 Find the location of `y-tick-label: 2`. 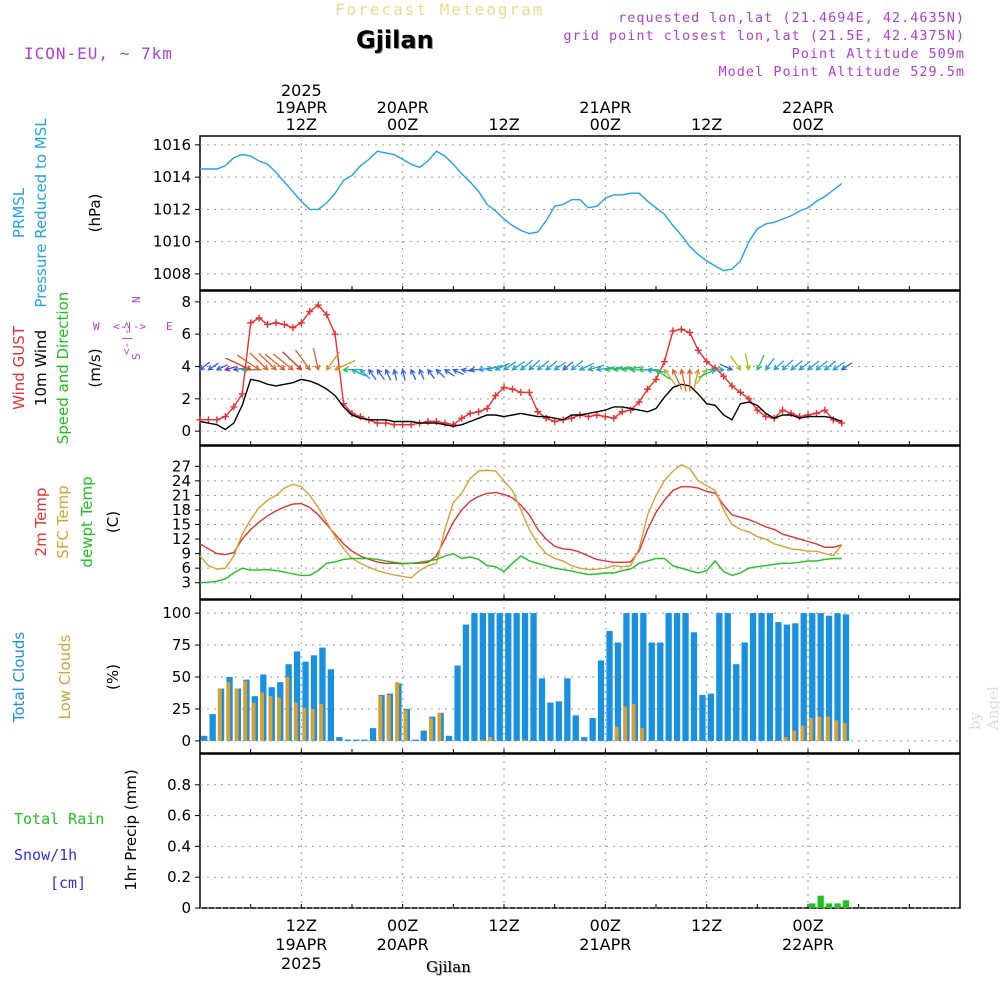

y-tick-label: 2 is located at coordinates (186, 399).